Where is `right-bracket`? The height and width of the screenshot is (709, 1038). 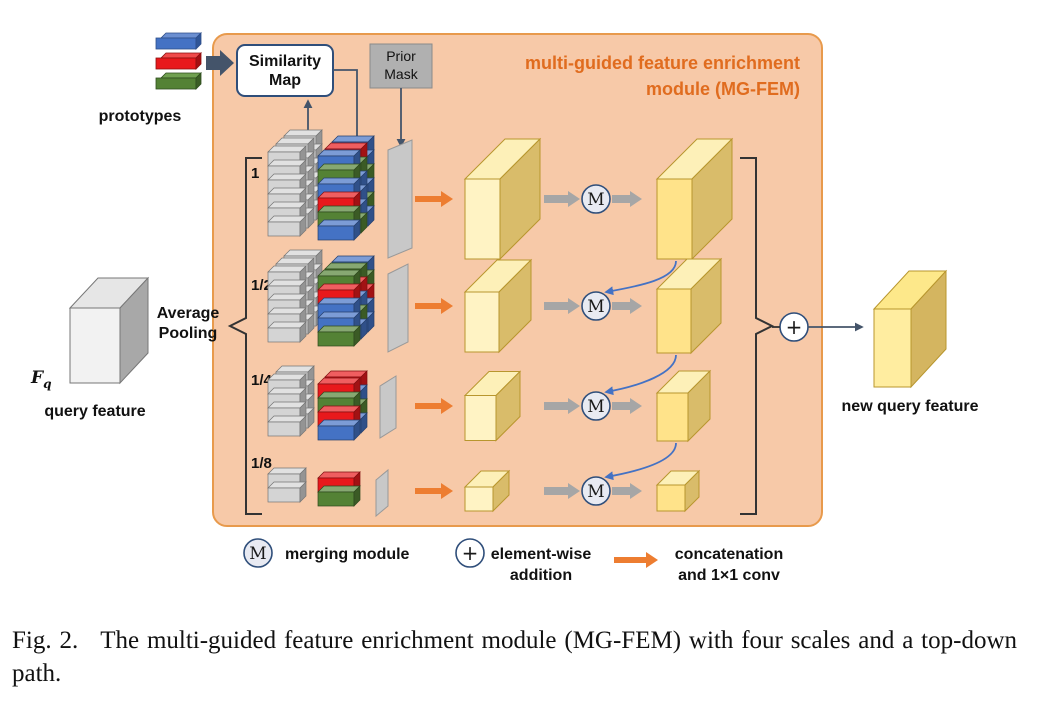 right-bracket is located at coordinates (757, 336).